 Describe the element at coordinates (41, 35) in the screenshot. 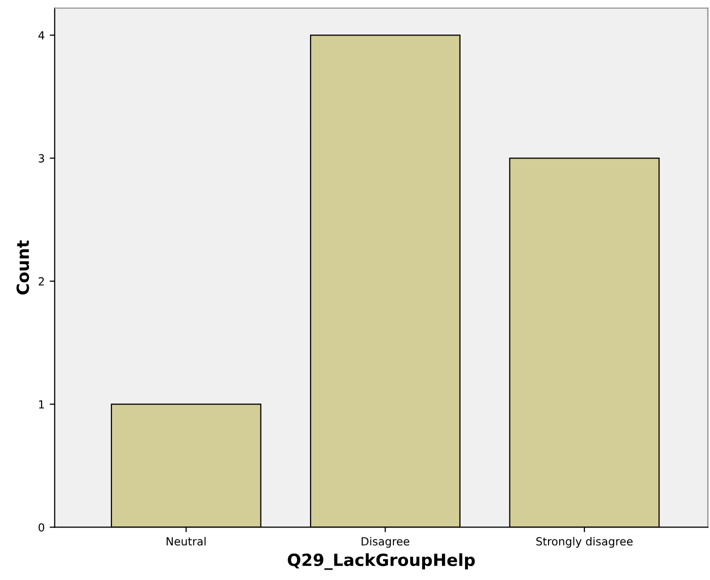

I see `y-tick-label: 4` at that location.